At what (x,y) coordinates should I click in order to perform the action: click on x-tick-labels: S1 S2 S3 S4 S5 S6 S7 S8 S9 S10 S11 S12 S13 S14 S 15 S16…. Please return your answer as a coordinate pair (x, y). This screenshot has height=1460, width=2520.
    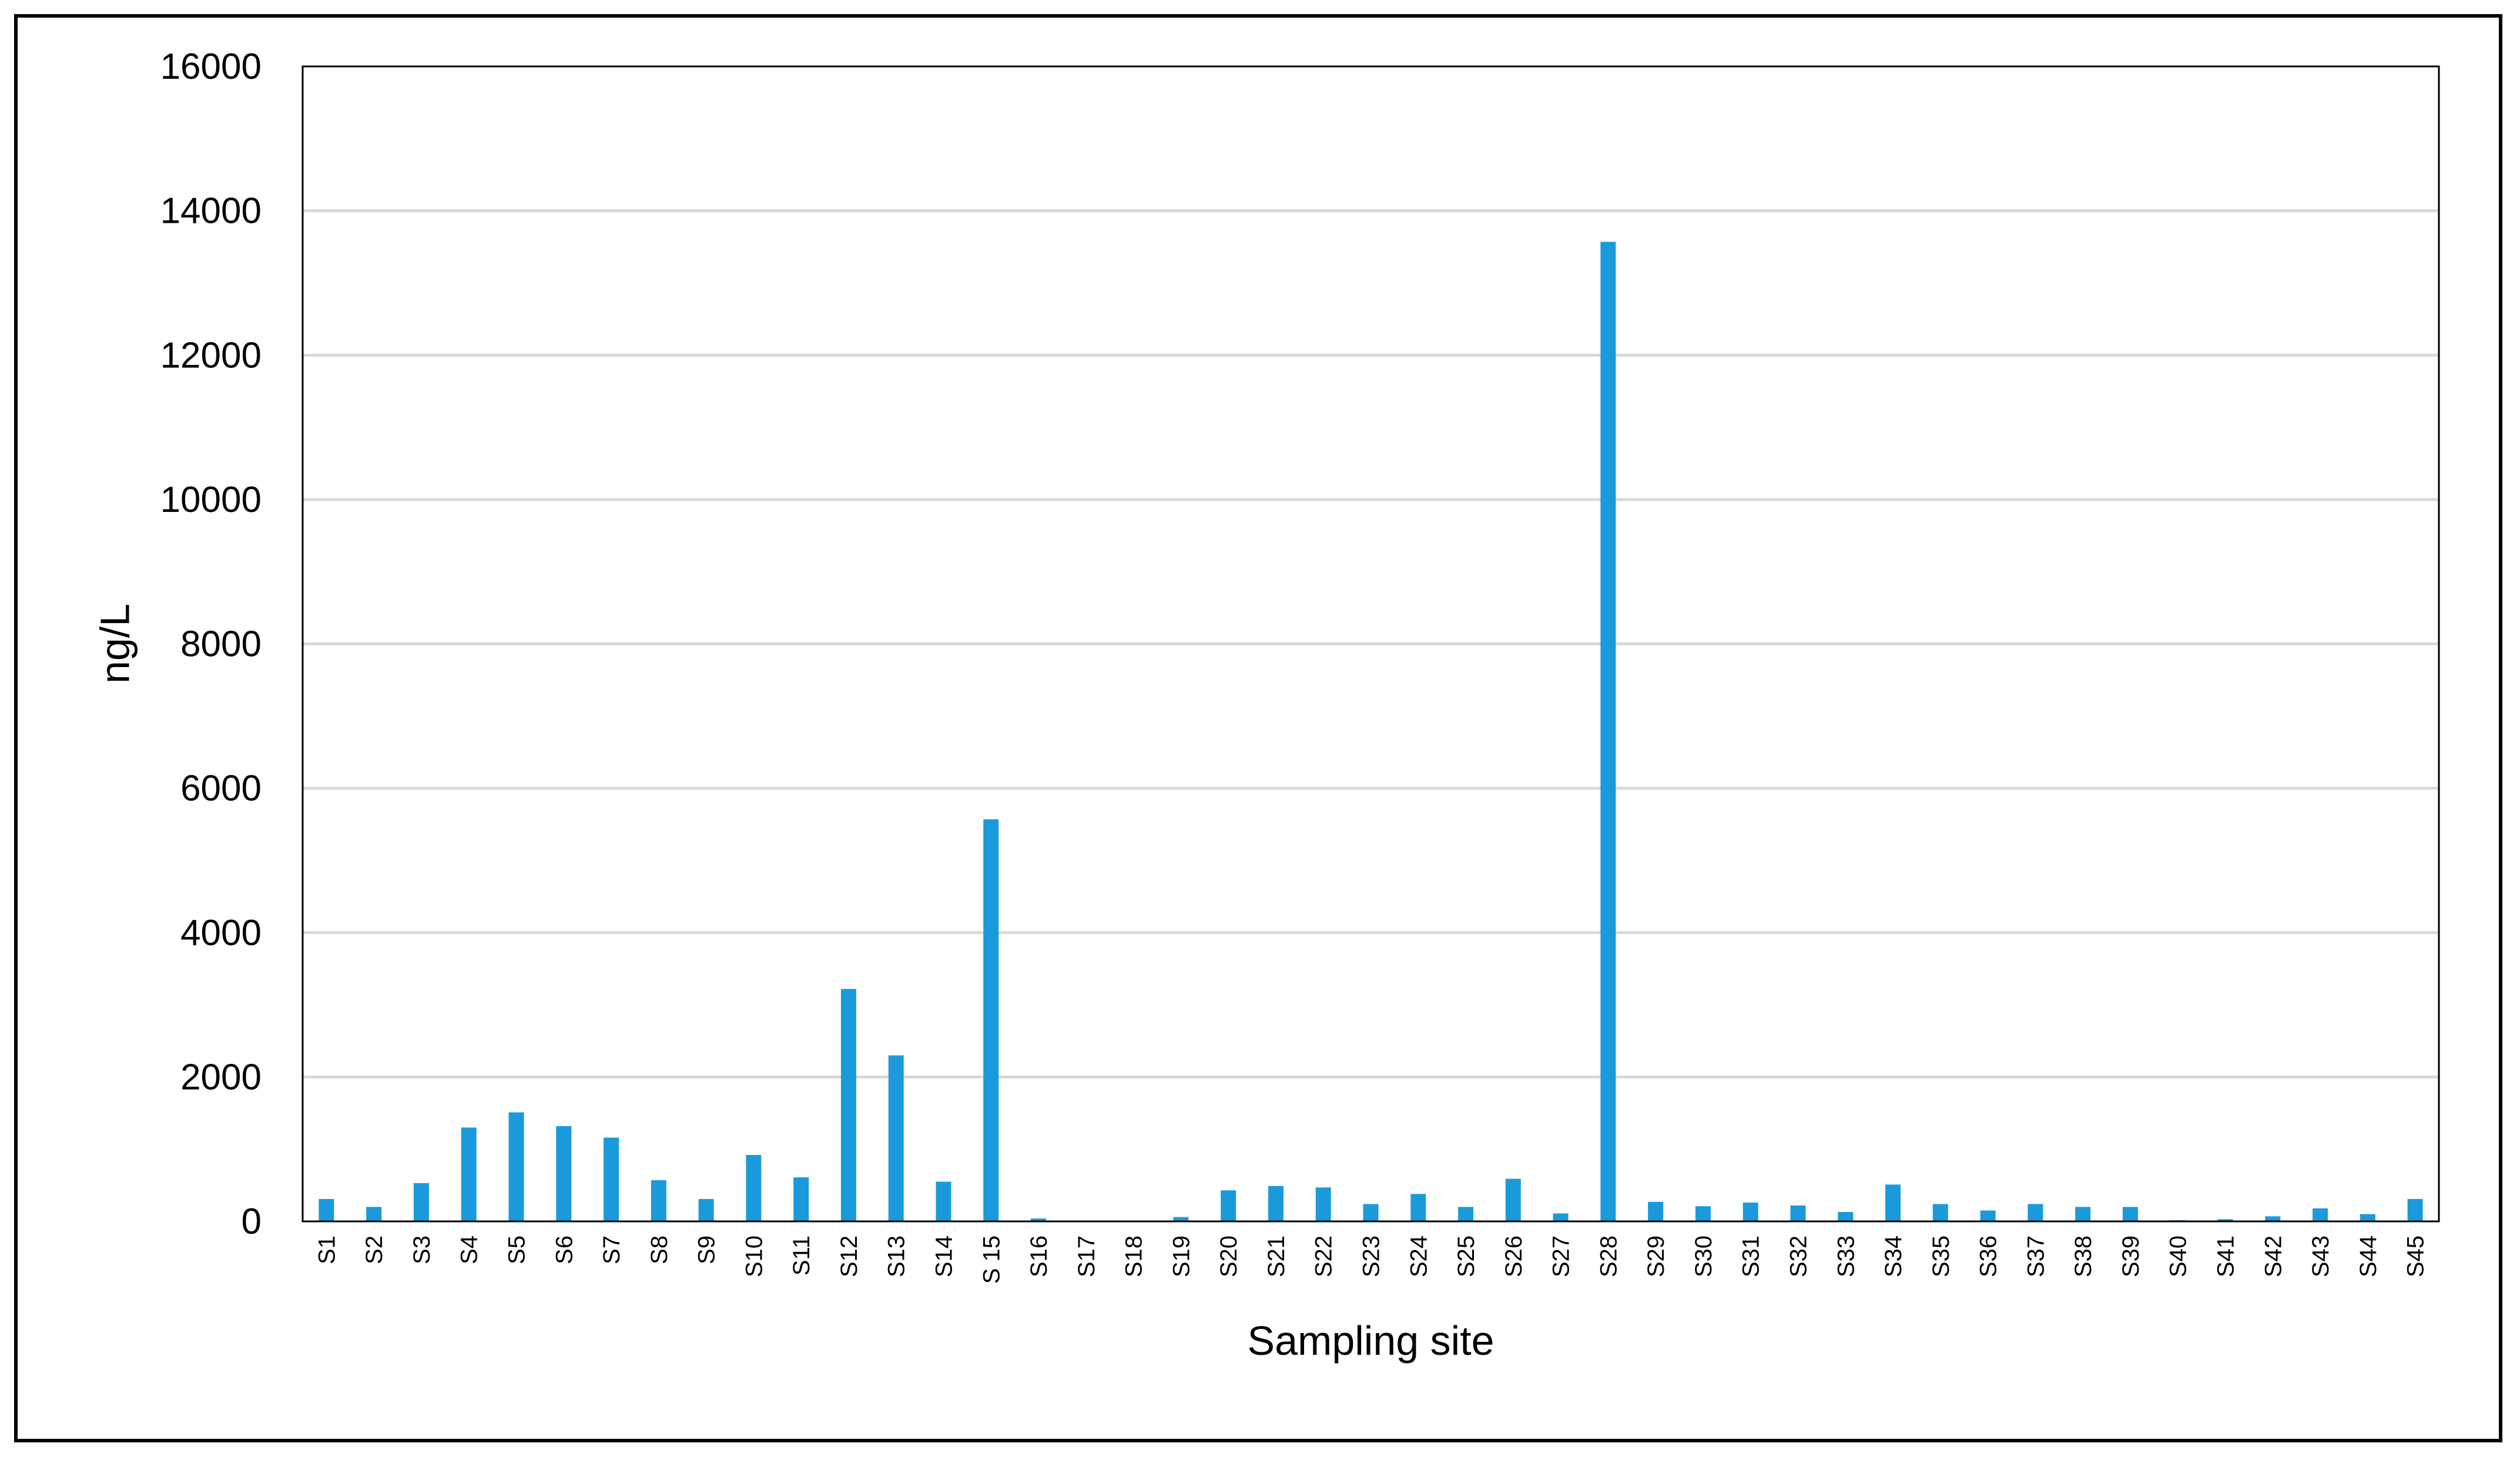
    Looking at the image, I should click on (1371, 1259).